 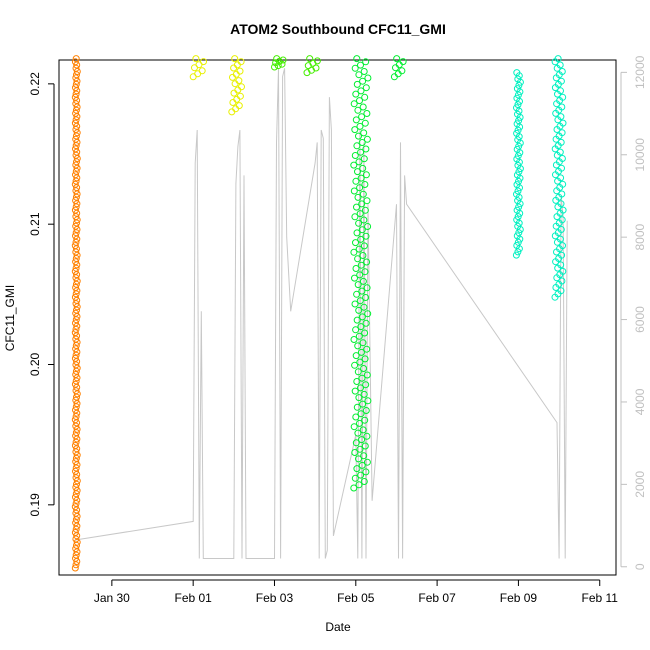 I want to click on y2-tick-label: 0, so click(x=640, y=566).